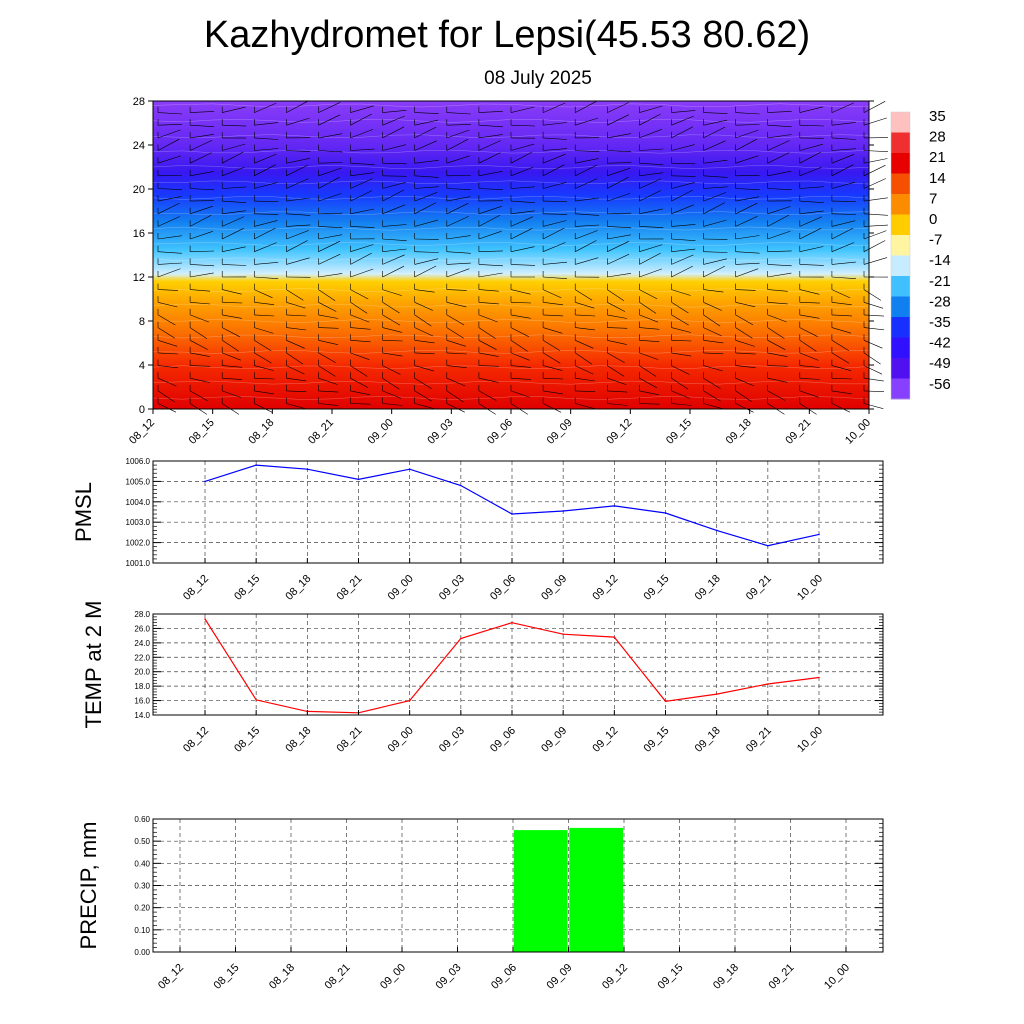 The image size is (1024, 1024). Describe the element at coordinates (139, 102) in the screenshot. I see `y-tick-label: 28` at that location.